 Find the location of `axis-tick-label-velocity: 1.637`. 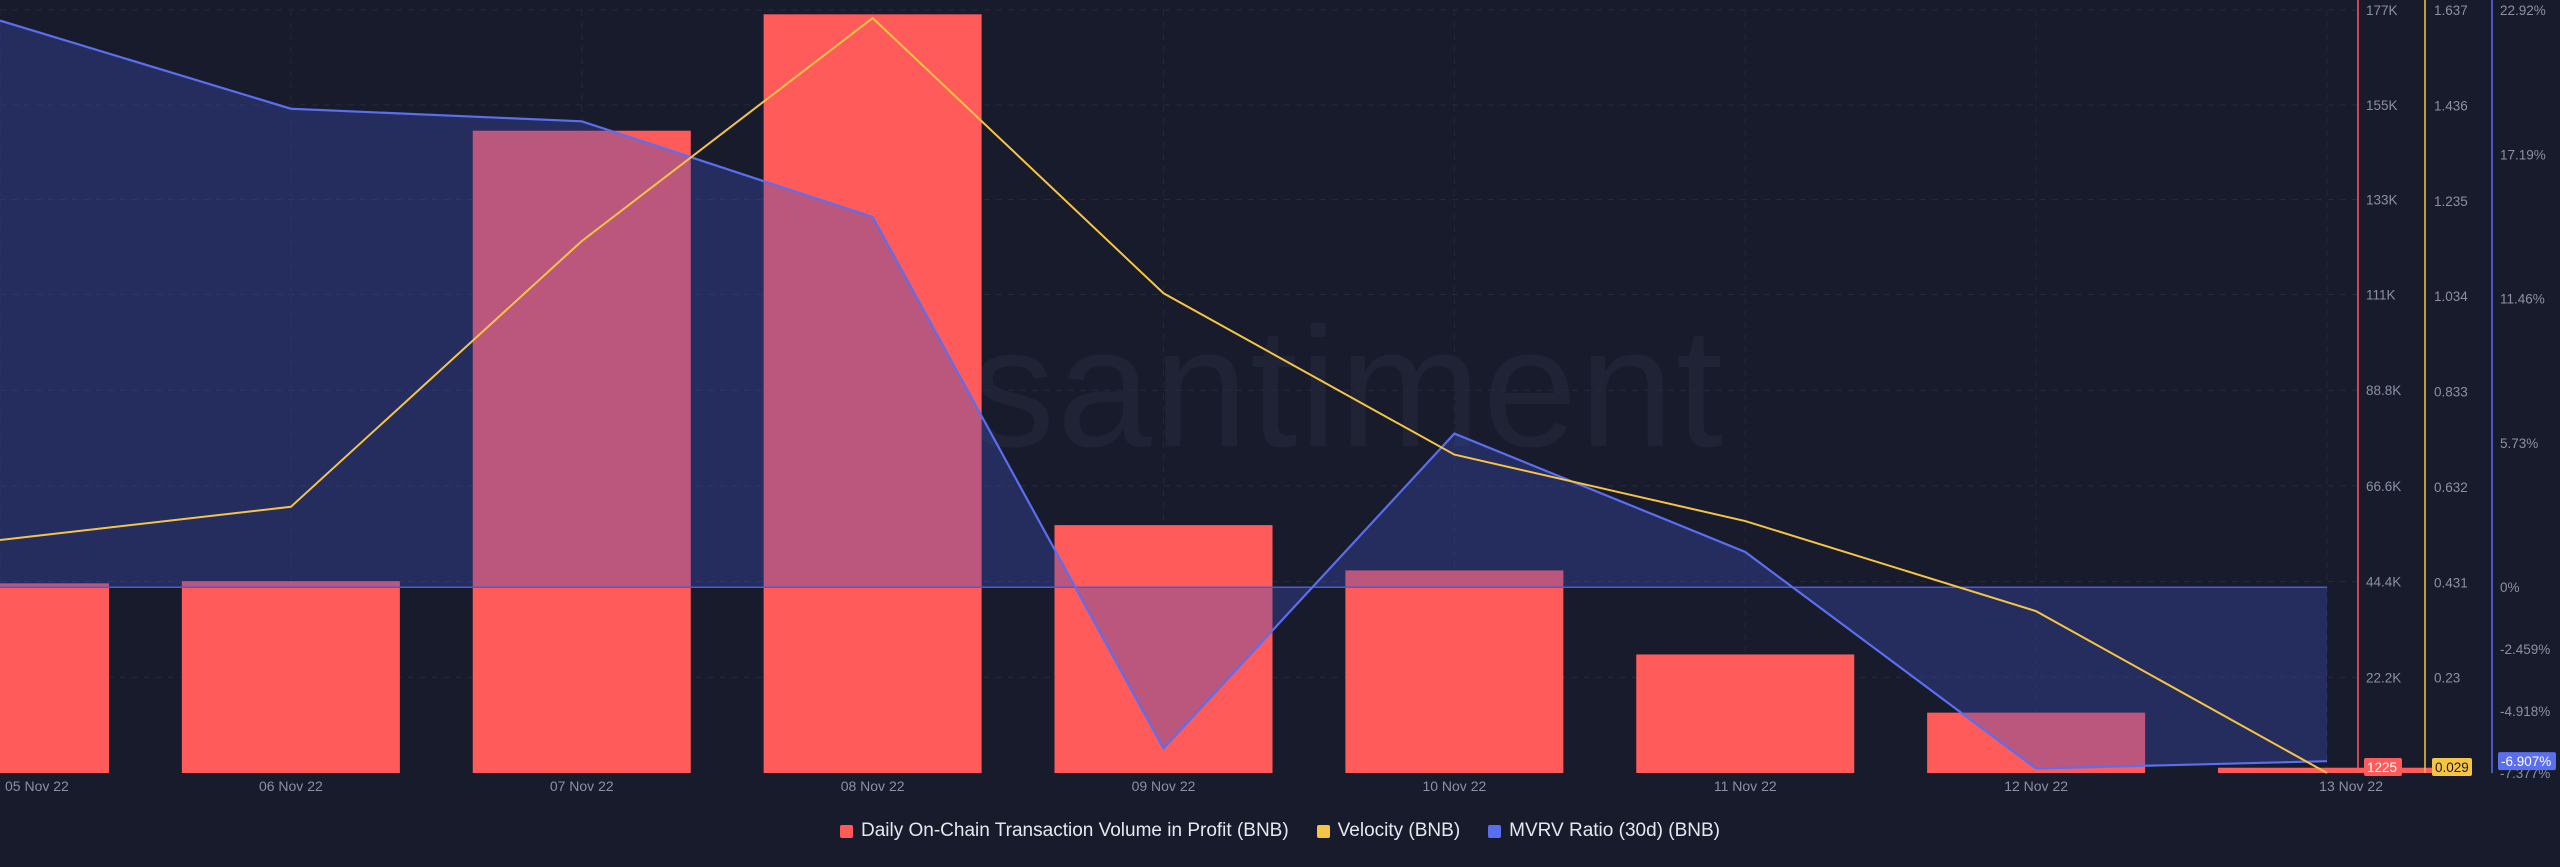

axis-tick-label-velocity: 1.637 is located at coordinates (2451, 10).